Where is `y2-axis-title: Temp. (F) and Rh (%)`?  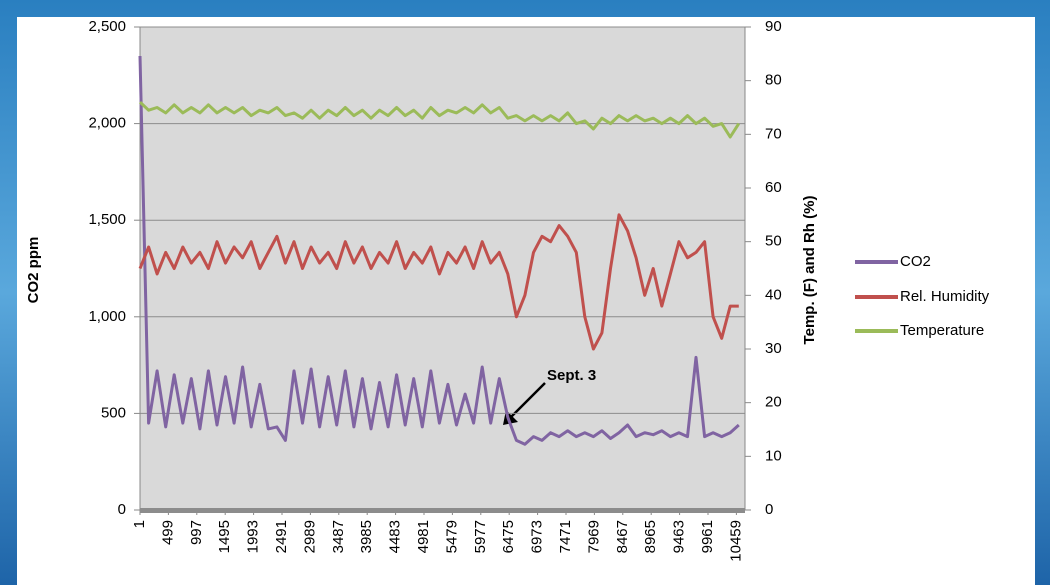 y2-axis-title: Temp. (F) and Rh (%) is located at coordinates (809, 270).